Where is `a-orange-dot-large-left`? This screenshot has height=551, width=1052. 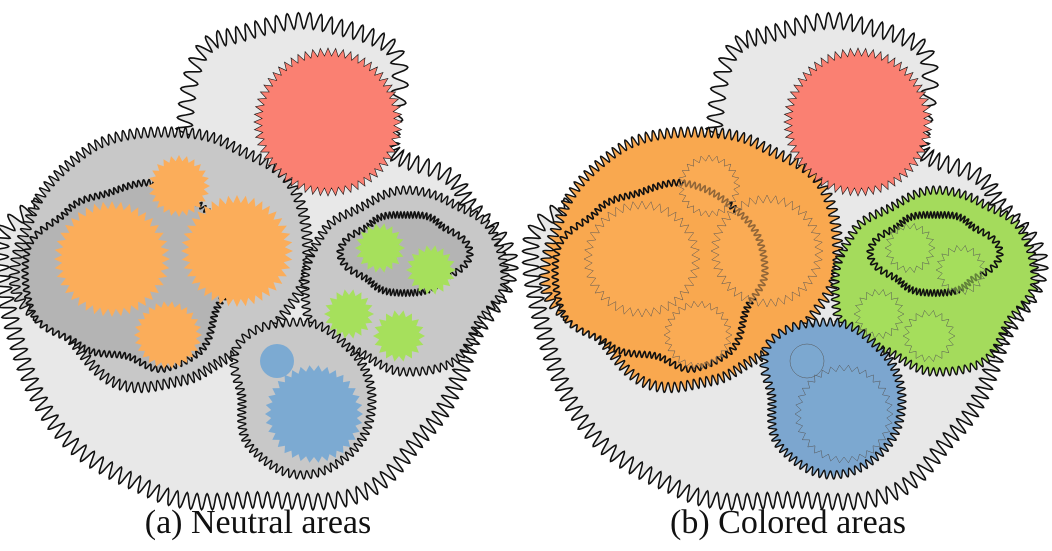
a-orange-dot-large-left is located at coordinates (112, 259).